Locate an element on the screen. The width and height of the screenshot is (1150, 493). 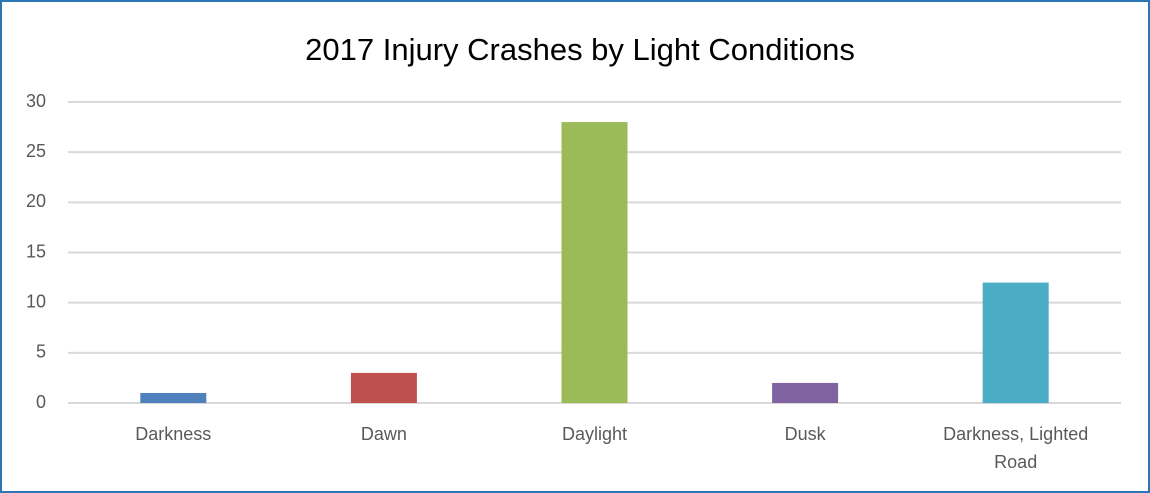
y-tick-label: 10 is located at coordinates (36, 301).